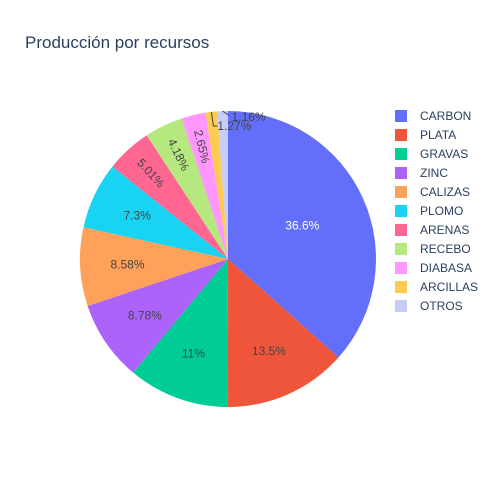 Image resolution: width=500 pixels, height=500 pixels. I want to click on legend-item-zinc: ZINC, so click(436, 172).